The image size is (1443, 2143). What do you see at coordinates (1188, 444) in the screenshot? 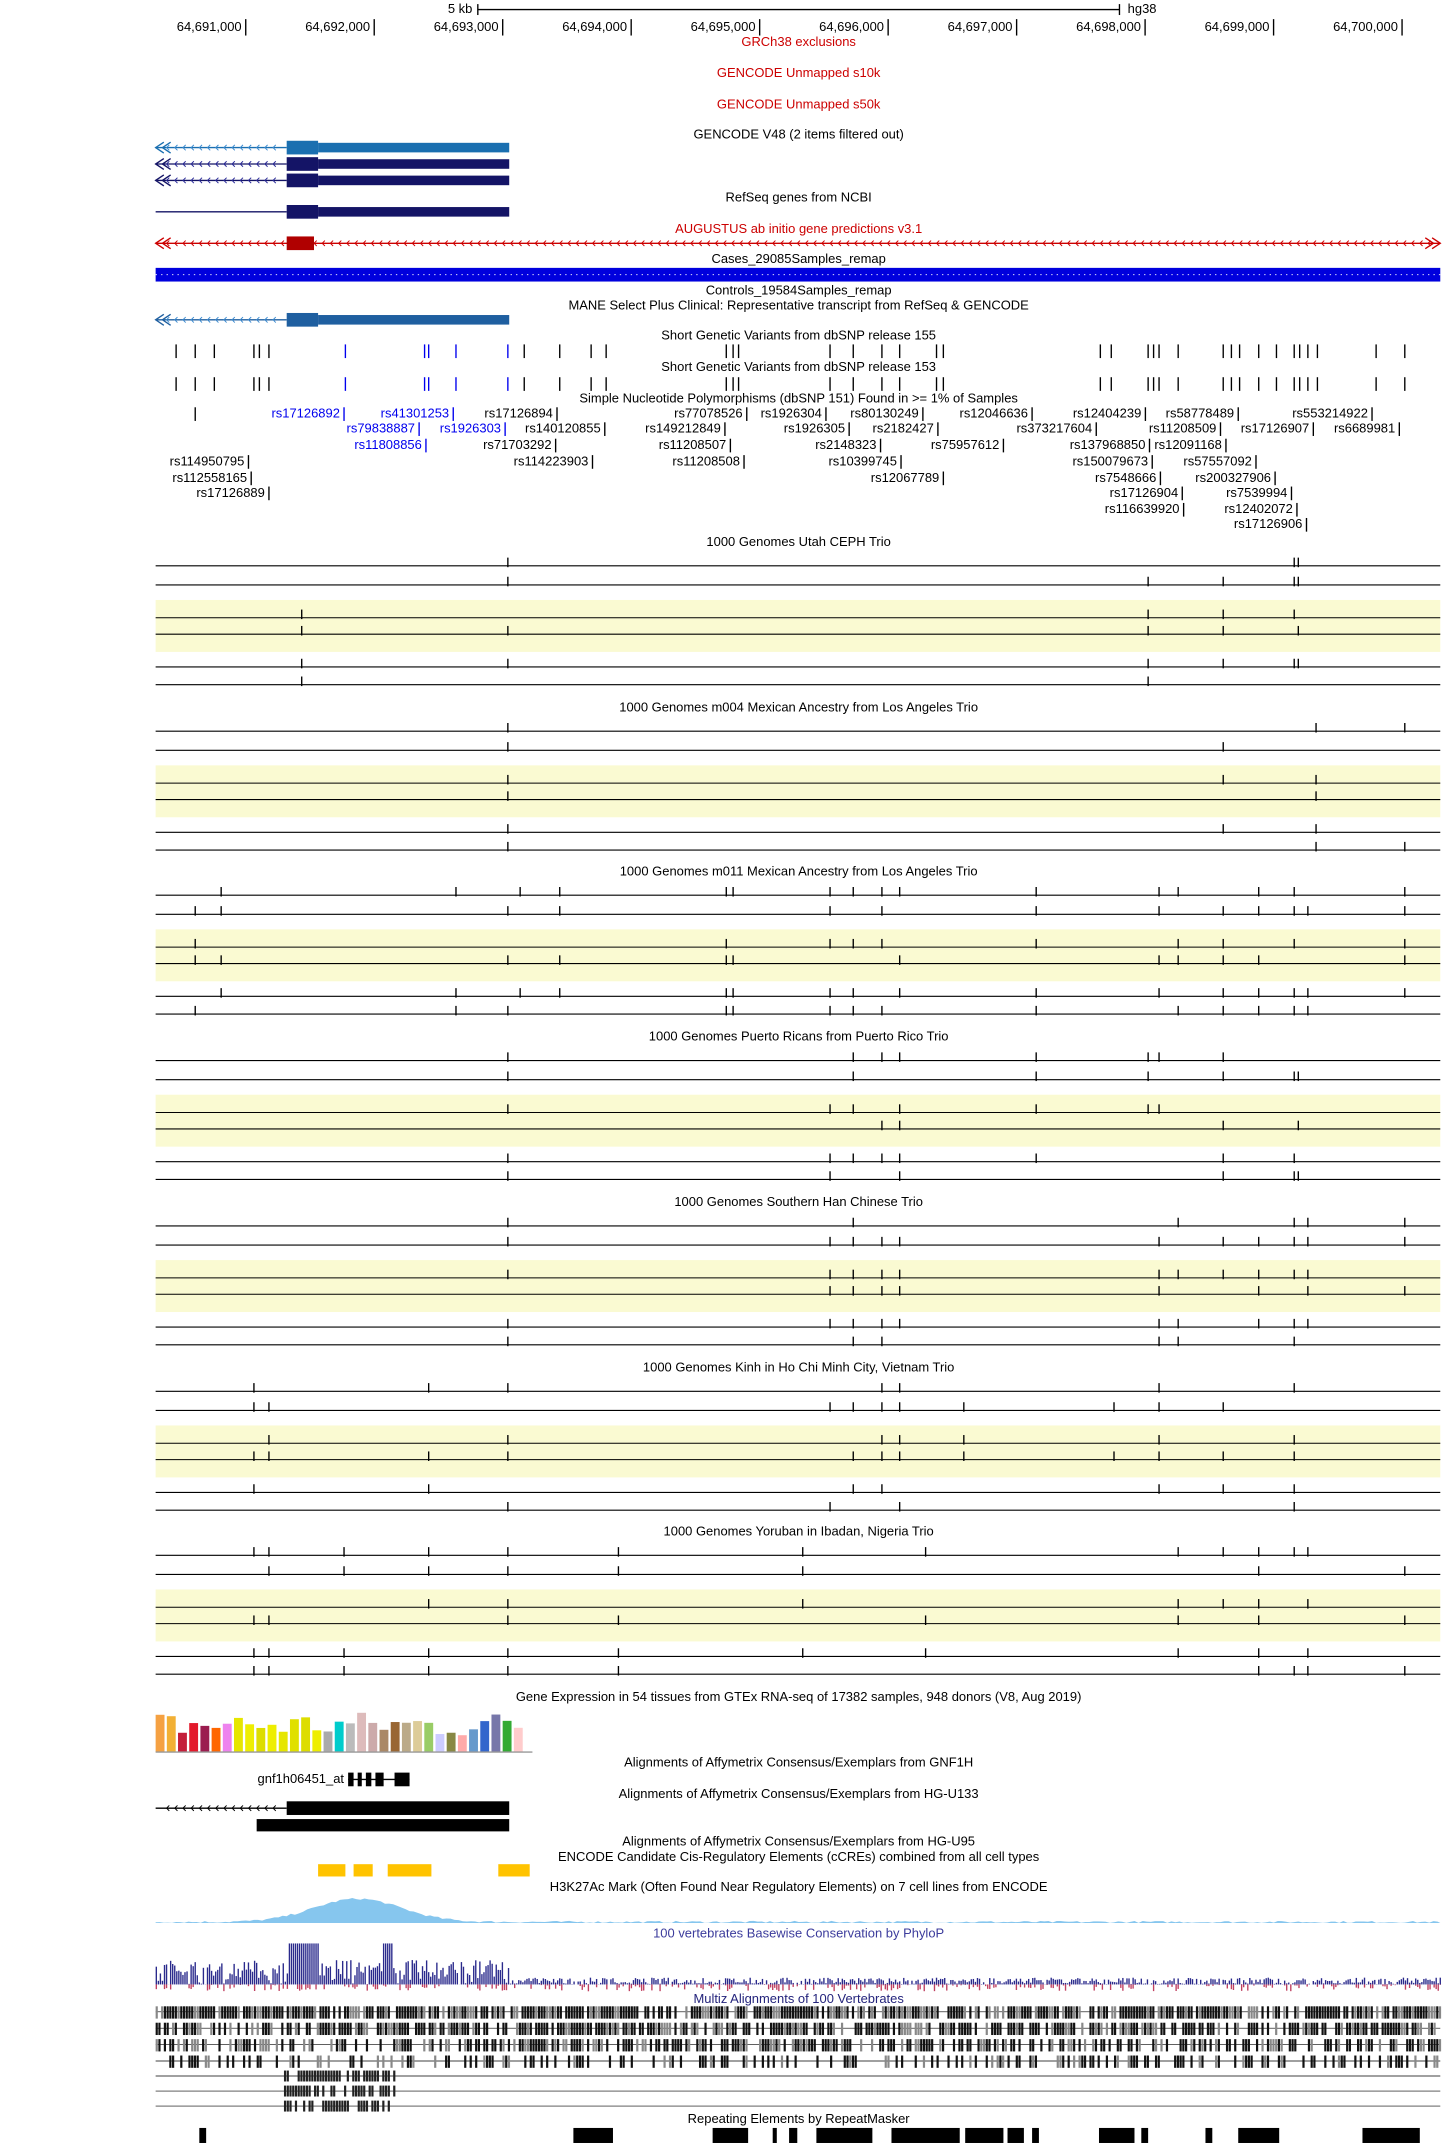
I see `snp-label: rs12091168` at bounding box center [1188, 444].